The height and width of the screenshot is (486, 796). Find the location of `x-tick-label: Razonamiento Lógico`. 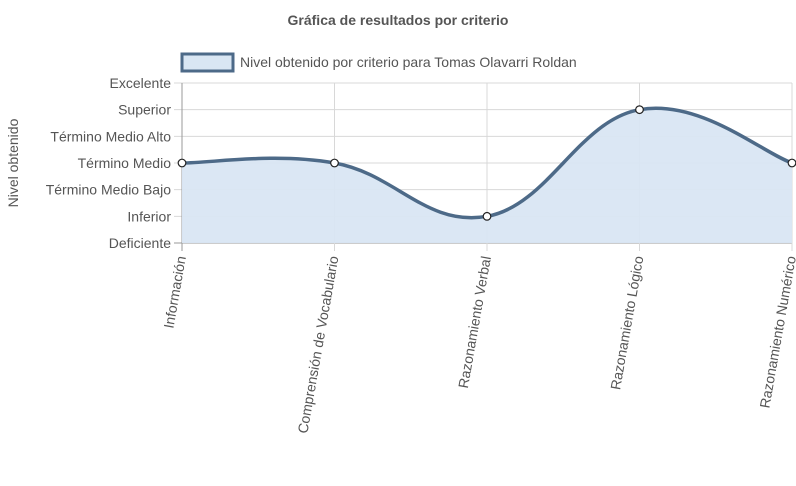

x-tick-label: Razonamiento Lógico is located at coordinates (626, 323).